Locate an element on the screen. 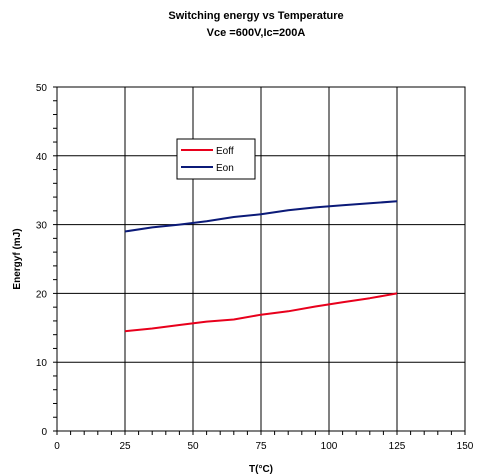  x-axis-label: T(°C) is located at coordinates (261, 469).